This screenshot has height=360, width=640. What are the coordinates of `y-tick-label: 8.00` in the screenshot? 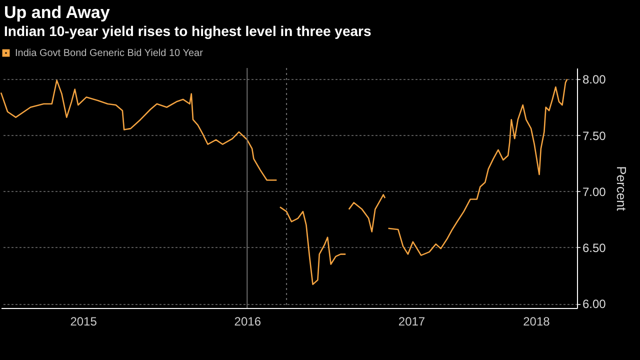 It's located at (594, 79).